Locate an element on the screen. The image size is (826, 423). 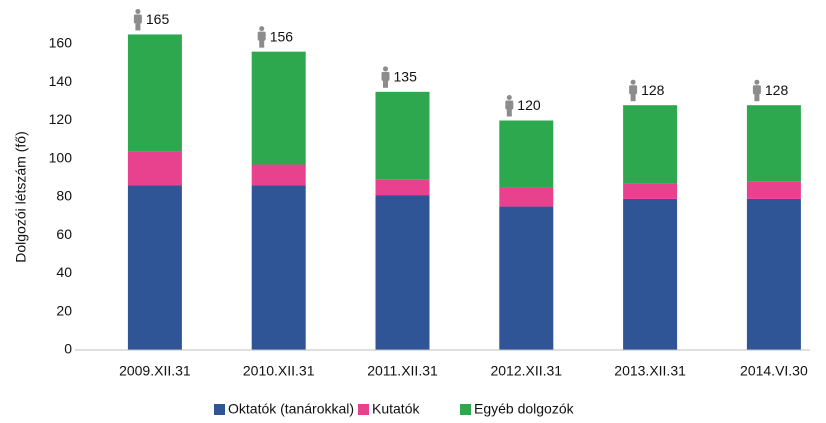
x-tick-label: 2009.XII.31 is located at coordinates (155, 371).